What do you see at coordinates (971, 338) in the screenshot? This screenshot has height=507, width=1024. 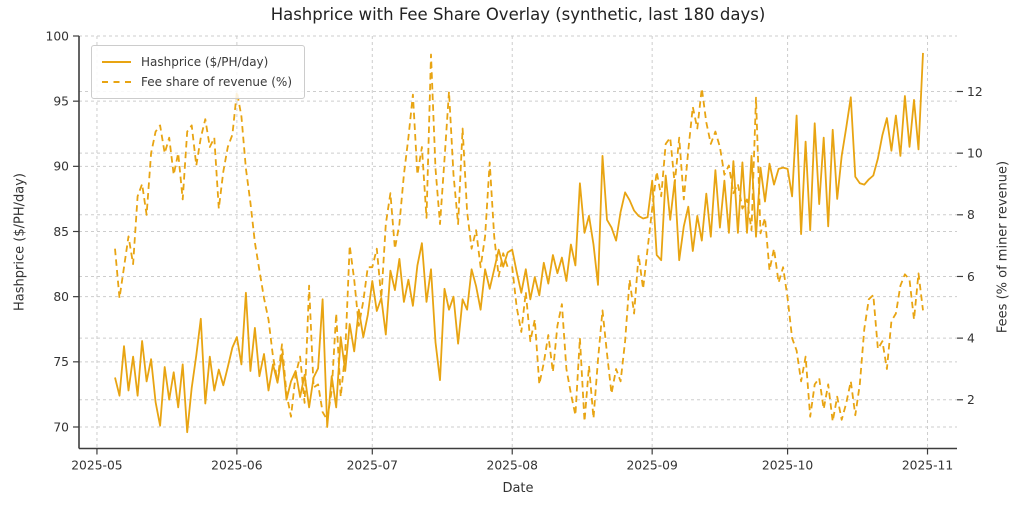 I see `svg-text: 4` at bounding box center [971, 338].